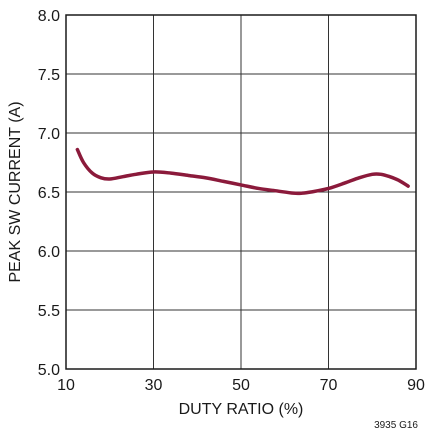  I want to click on y-tick-labels: 5.0 5.5 6.0 6.5 7.0 7.5 8.0, so click(49, 193).